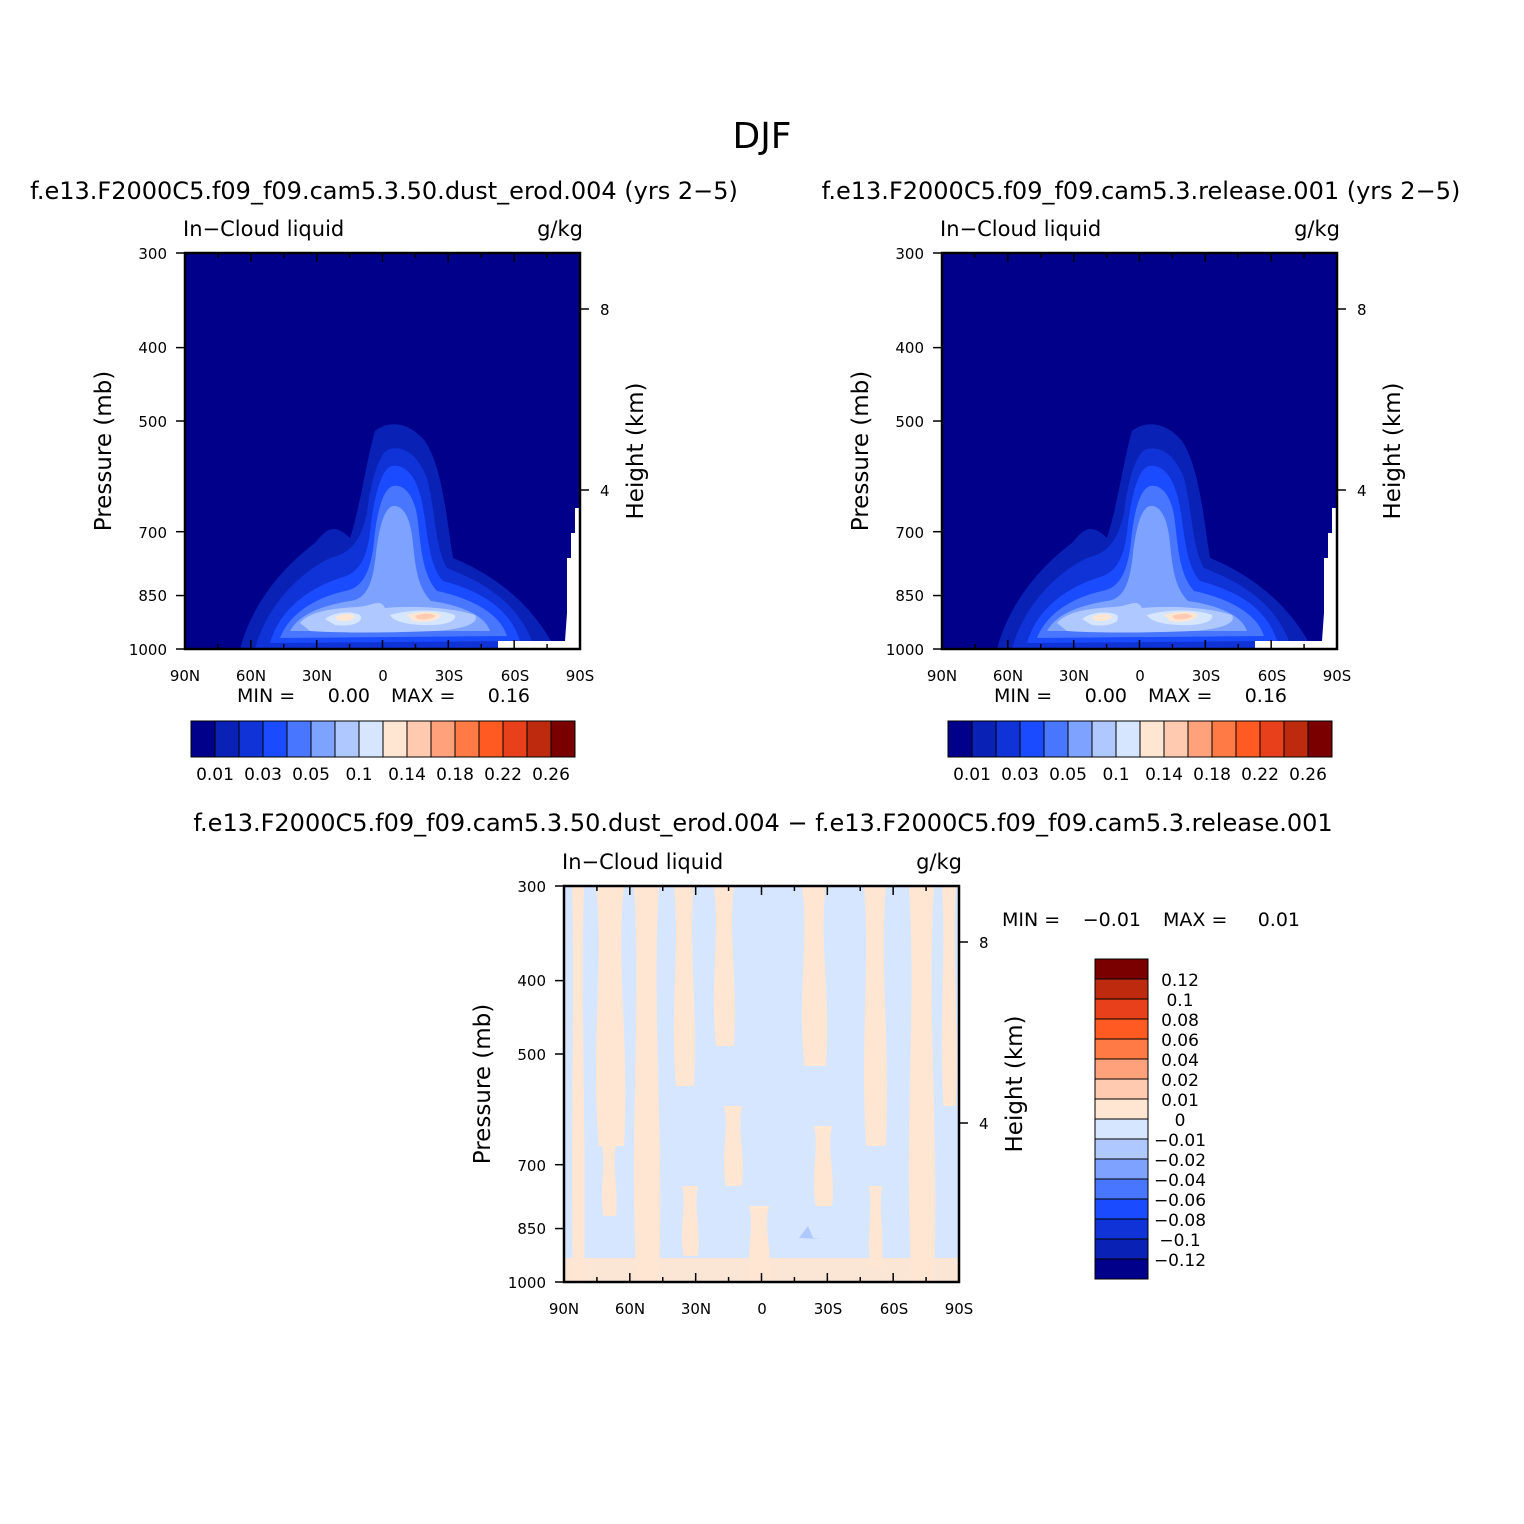 The image size is (1524, 1524). I want to click on panel3-cbar-label-4: 0.04, so click(1180, 1061).